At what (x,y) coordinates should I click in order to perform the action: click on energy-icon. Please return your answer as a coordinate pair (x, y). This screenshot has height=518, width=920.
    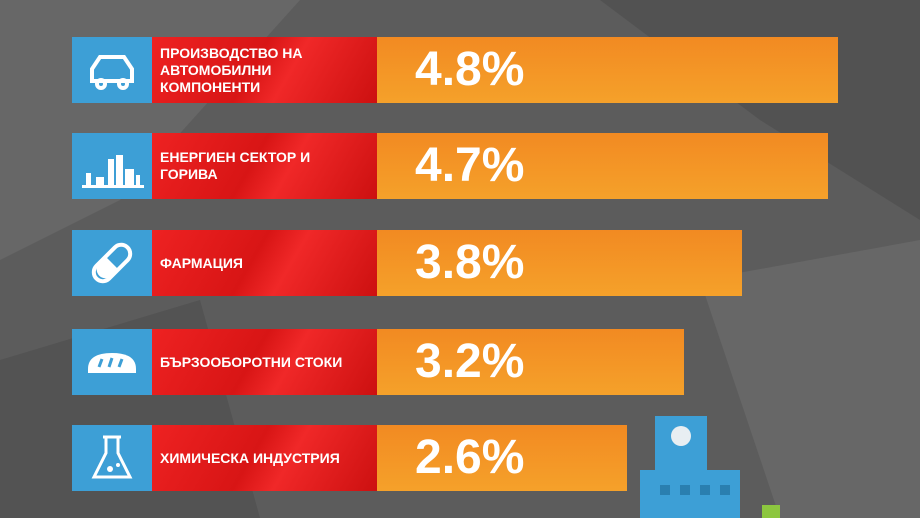
    Looking at the image, I should click on (112, 166).